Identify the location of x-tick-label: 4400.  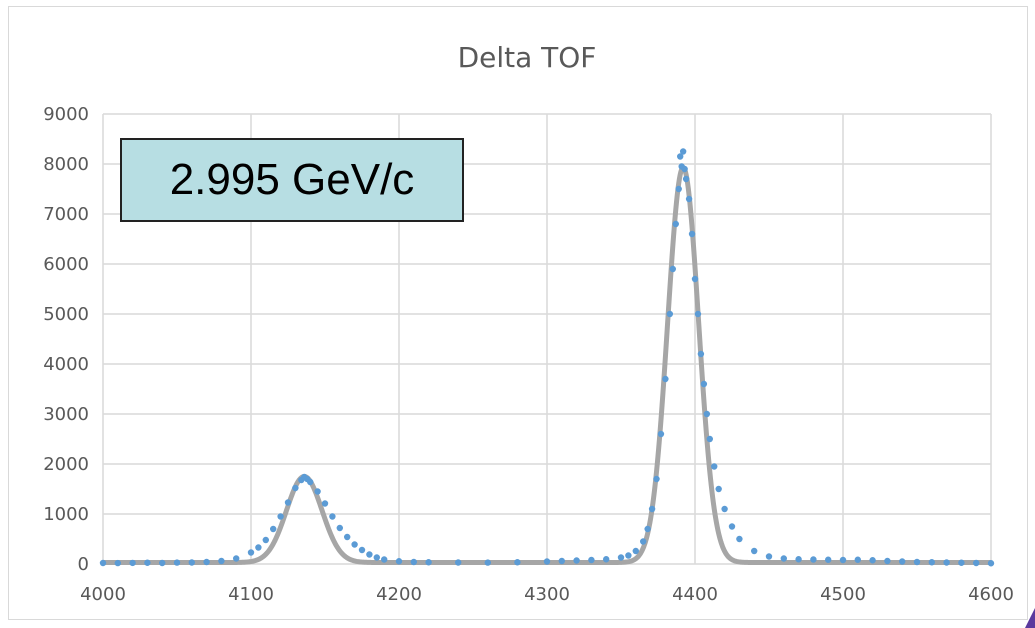
(695, 594).